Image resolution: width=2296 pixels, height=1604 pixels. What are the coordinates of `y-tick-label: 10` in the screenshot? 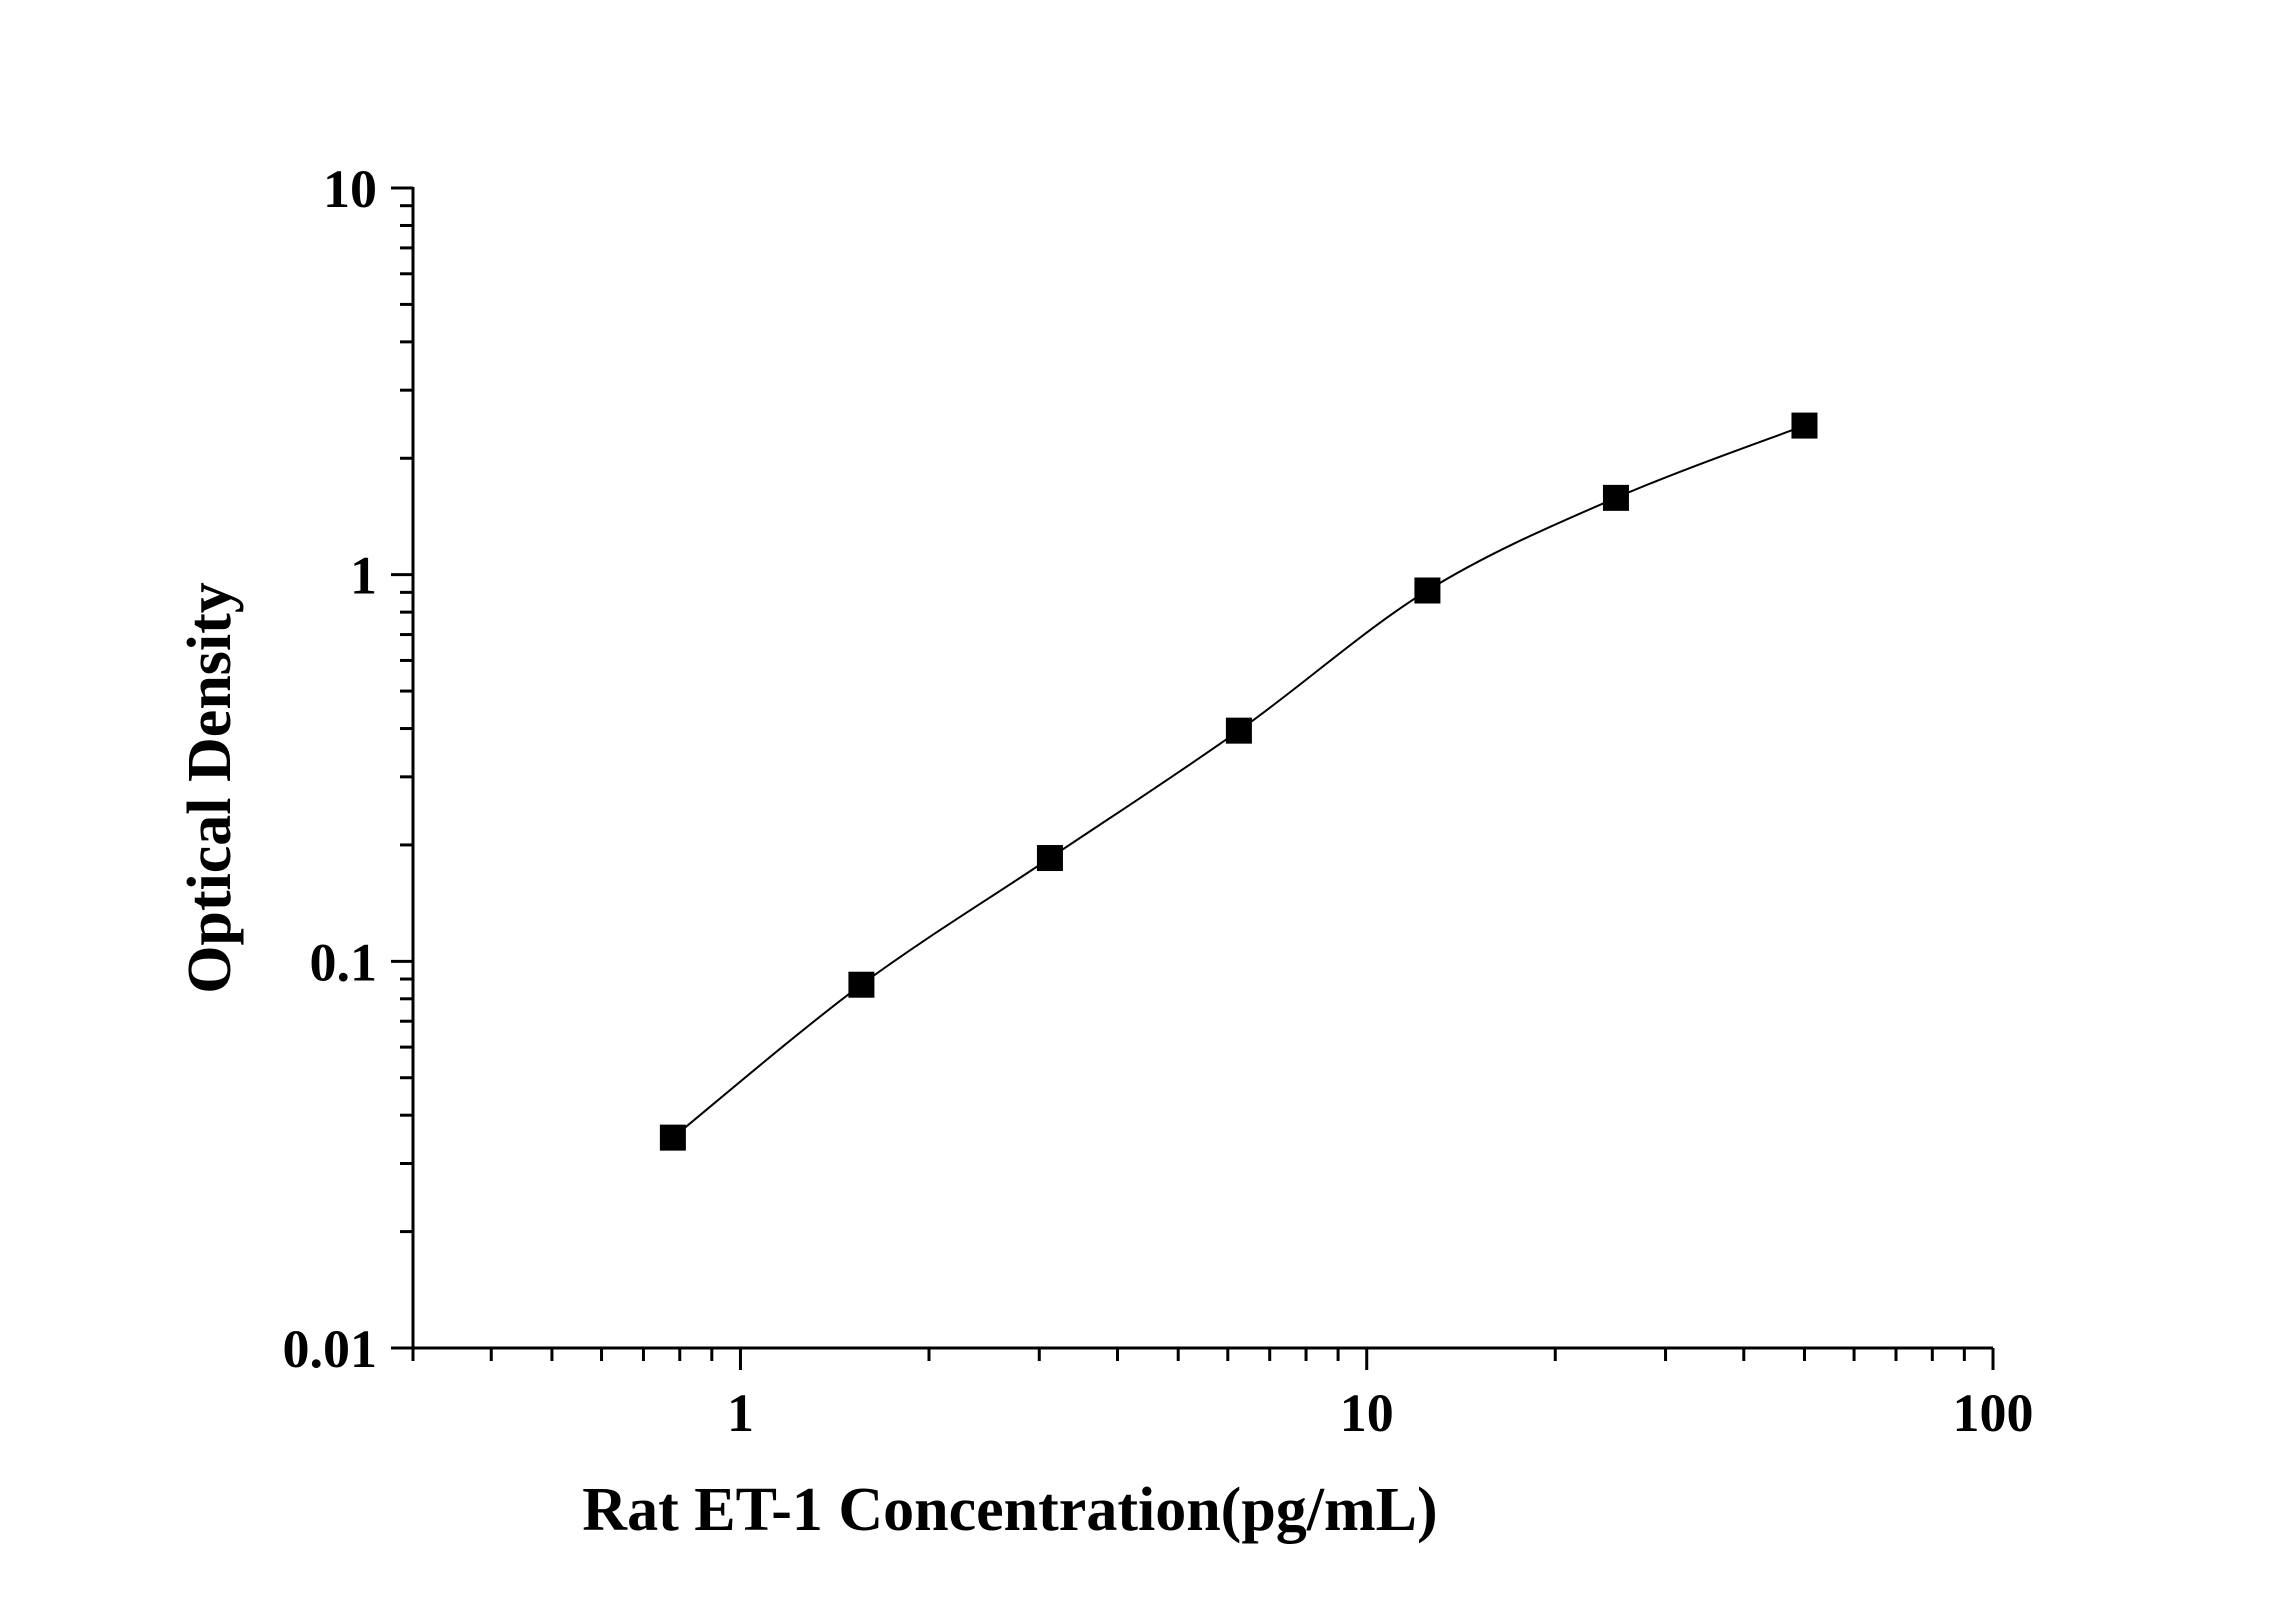 It's located at (350, 189).